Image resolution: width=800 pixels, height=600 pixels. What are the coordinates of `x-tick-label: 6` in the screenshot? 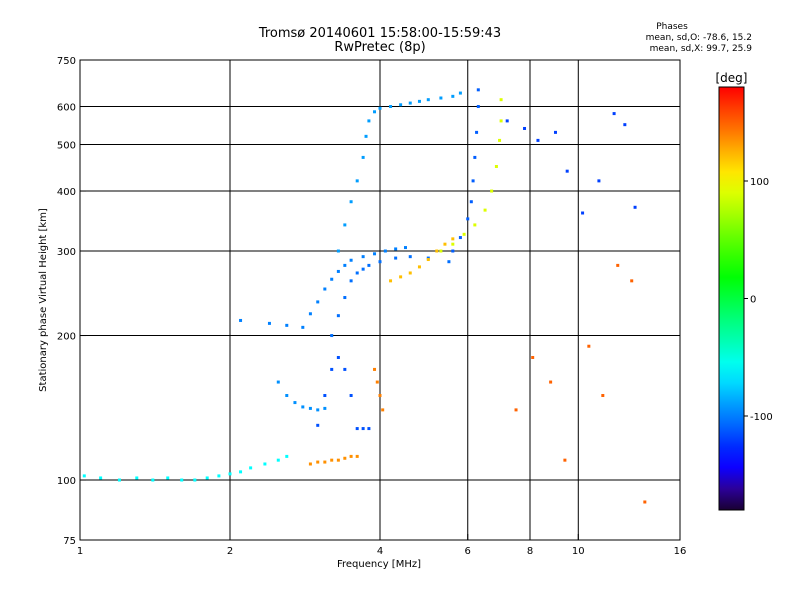 It's located at (468, 551).